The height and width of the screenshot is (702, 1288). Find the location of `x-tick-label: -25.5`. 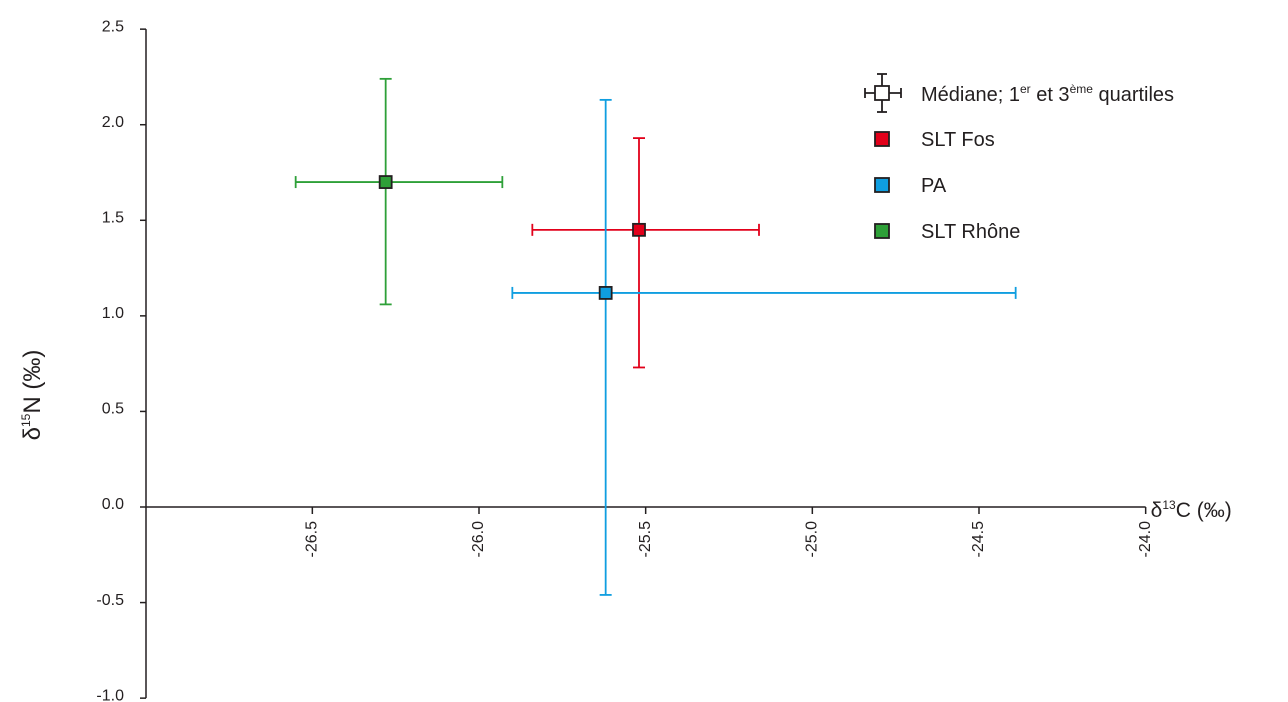

x-tick-label: -25.5 is located at coordinates (645, 539).